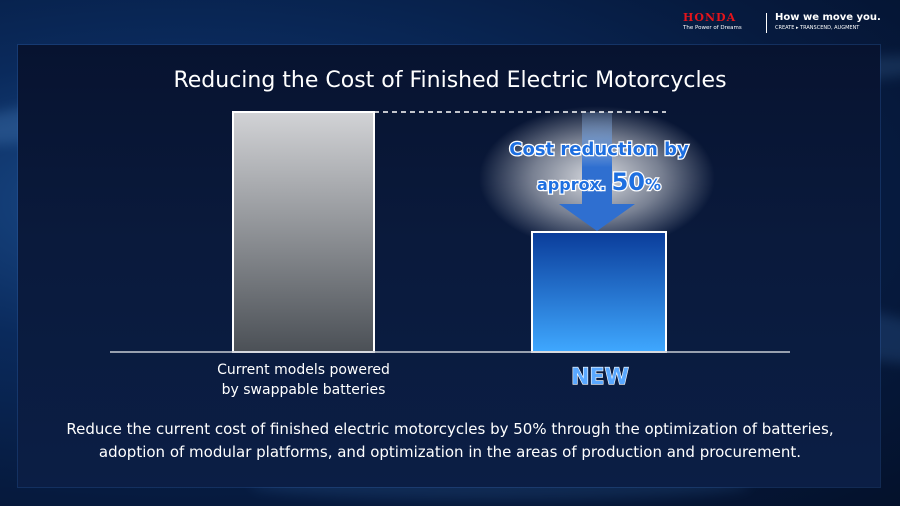 The height and width of the screenshot is (506, 900). I want to click on annotation-prefix: approx., so click(574, 184).